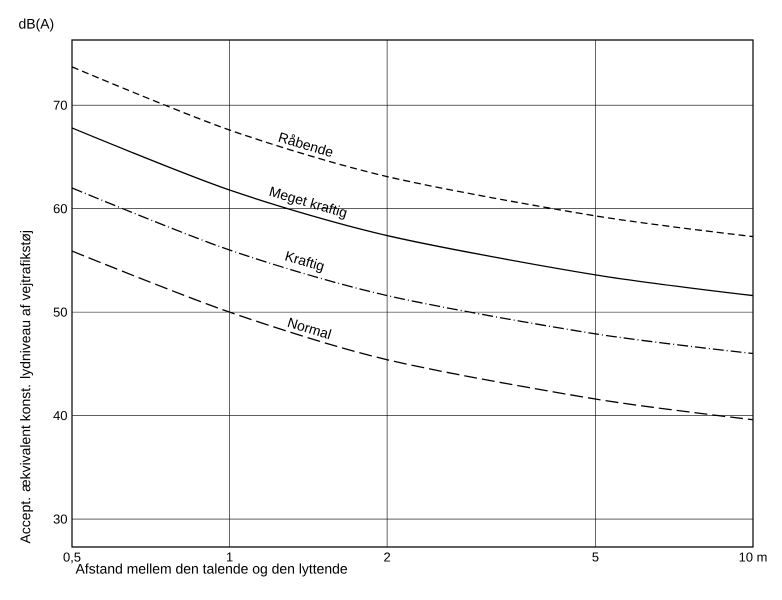  What do you see at coordinates (310, 329) in the screenshot?
I see `text: Normal` at bounding box center [310, 329].